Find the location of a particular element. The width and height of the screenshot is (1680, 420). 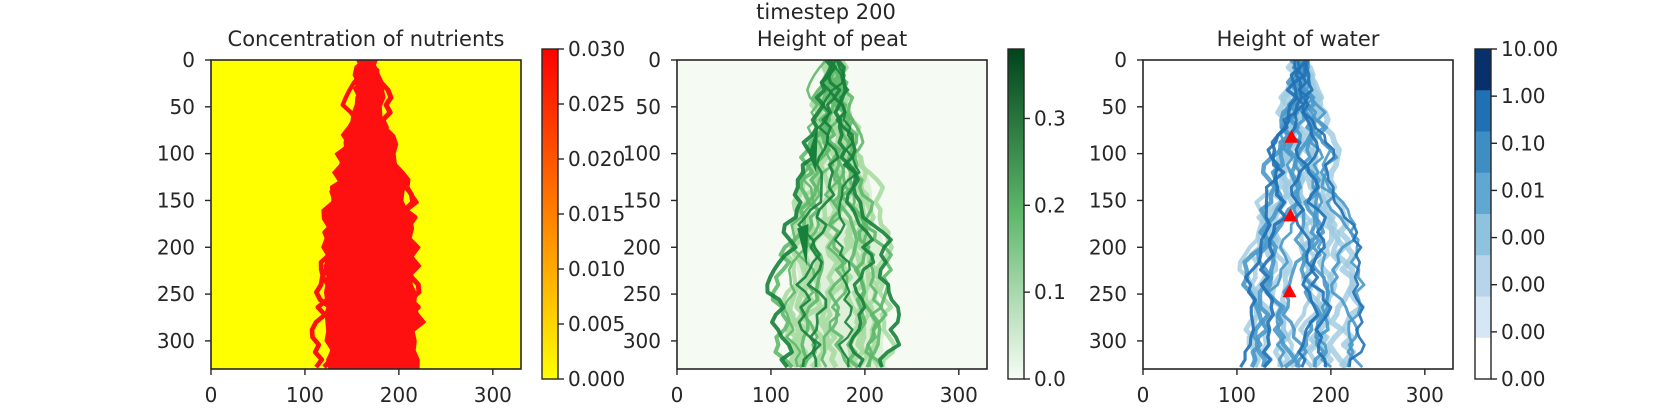

colorbar: 10.00 1.00 0.10 0.01 0.00 0.00 0.00 0.00 is located at coordinates (1516, 214).